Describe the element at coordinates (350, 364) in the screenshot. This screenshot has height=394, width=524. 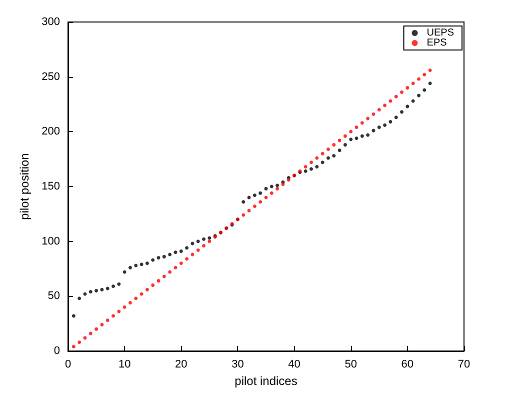
I see `x-tick-label: 50` at that location.